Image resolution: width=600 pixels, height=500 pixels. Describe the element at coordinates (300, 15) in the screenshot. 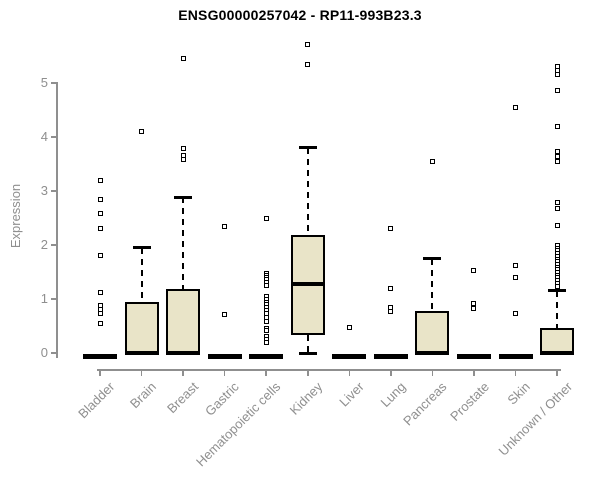

I see `chart-title: ENSG00000257042 - RP11-993B23.3` at that location.